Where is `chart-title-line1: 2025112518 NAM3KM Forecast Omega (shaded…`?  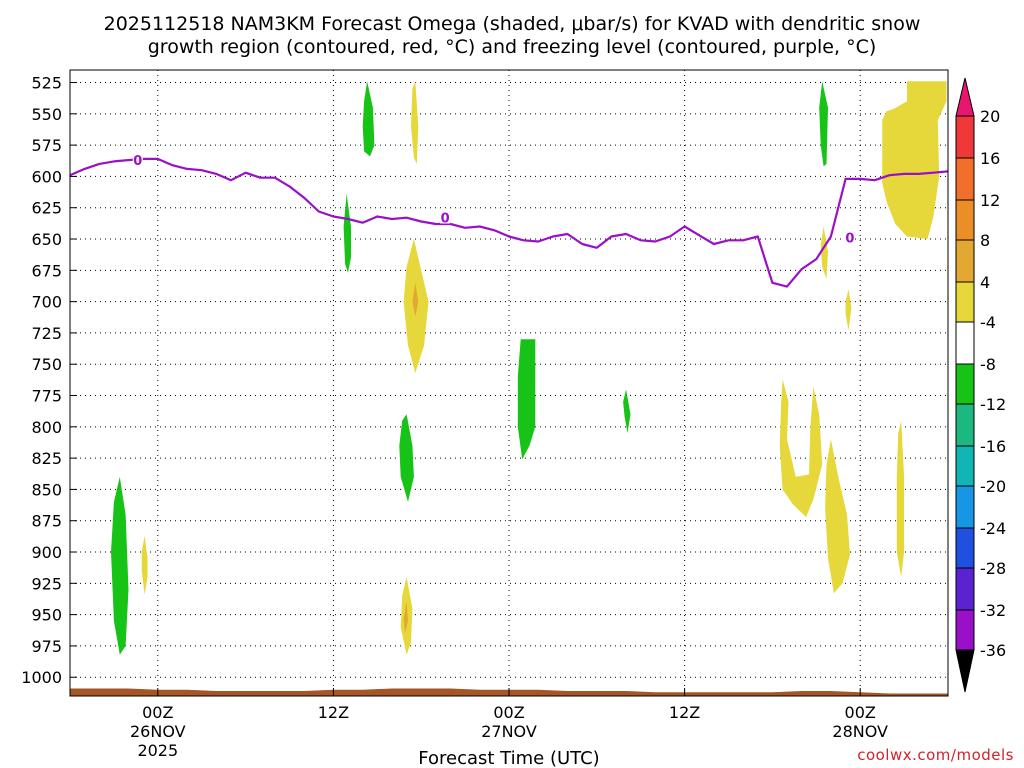
chart-title-line1: 2025112518 NAM3KM Forecast Omega (shaded… is located at coordinates (512, 24).